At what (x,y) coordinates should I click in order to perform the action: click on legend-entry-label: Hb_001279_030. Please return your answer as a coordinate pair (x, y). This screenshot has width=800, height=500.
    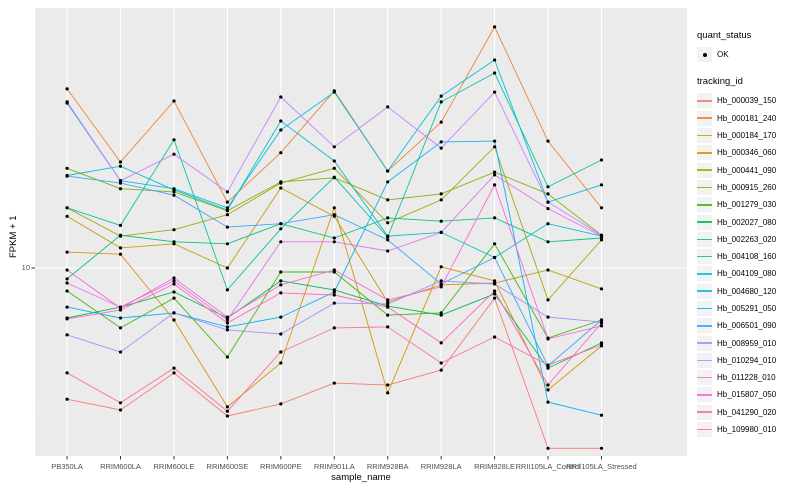
    Looking at the image, I should click on (747, 205).